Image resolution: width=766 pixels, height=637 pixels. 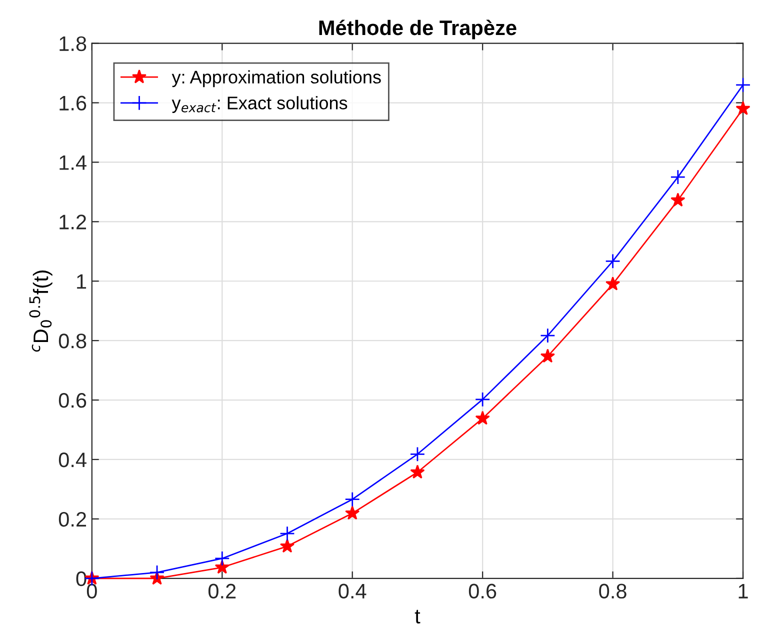 What do you see at coordinates (260, 104) in the screenshot?
I see `legend-label: y$_{exact}$: Exact solutions` at bounding box center [260, 104].